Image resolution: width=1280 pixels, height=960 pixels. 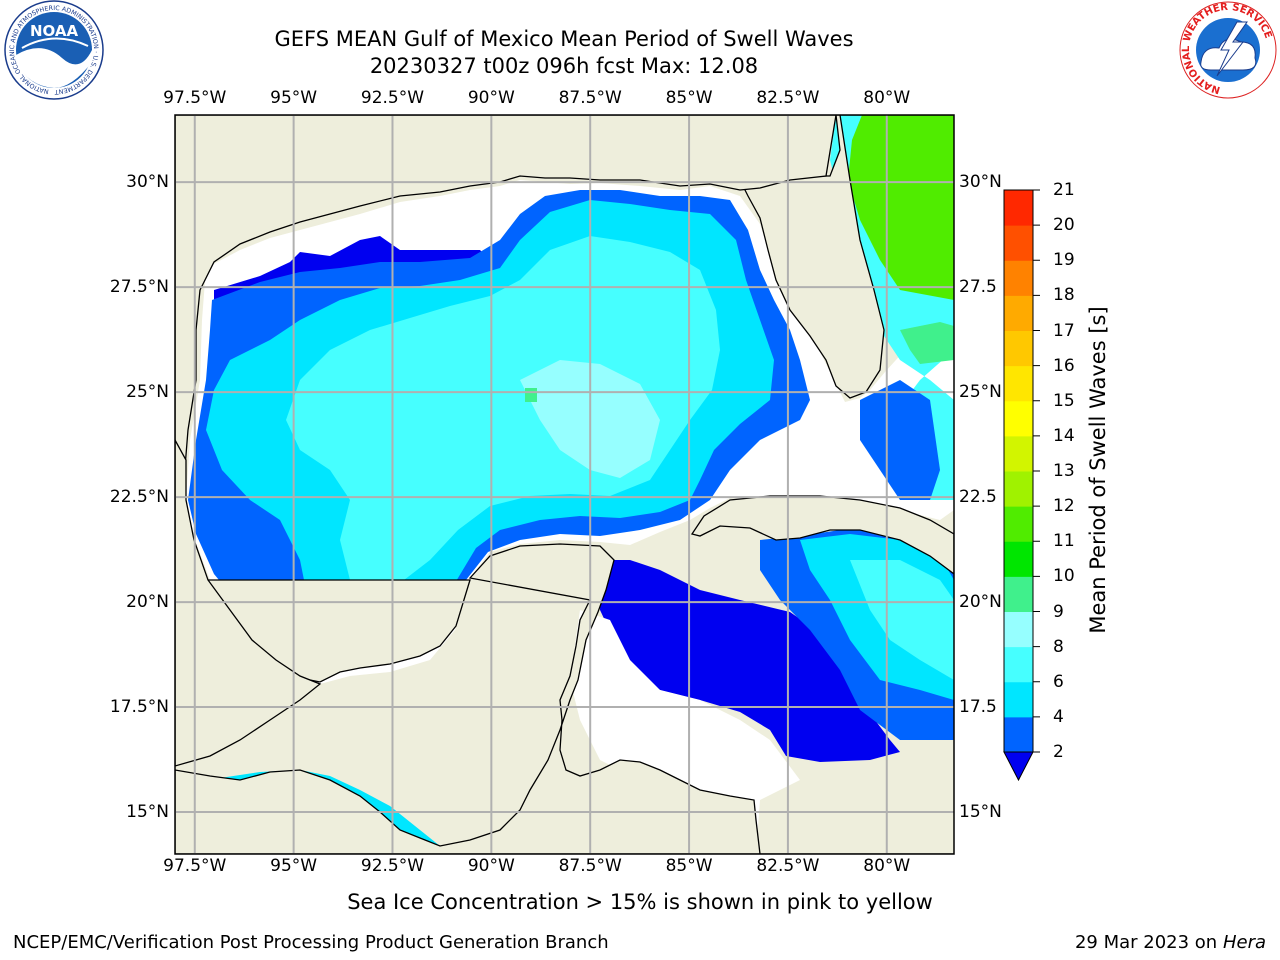 I want to click on lat-tick-label-left: 22.5°N, so click(x=139, y=497).